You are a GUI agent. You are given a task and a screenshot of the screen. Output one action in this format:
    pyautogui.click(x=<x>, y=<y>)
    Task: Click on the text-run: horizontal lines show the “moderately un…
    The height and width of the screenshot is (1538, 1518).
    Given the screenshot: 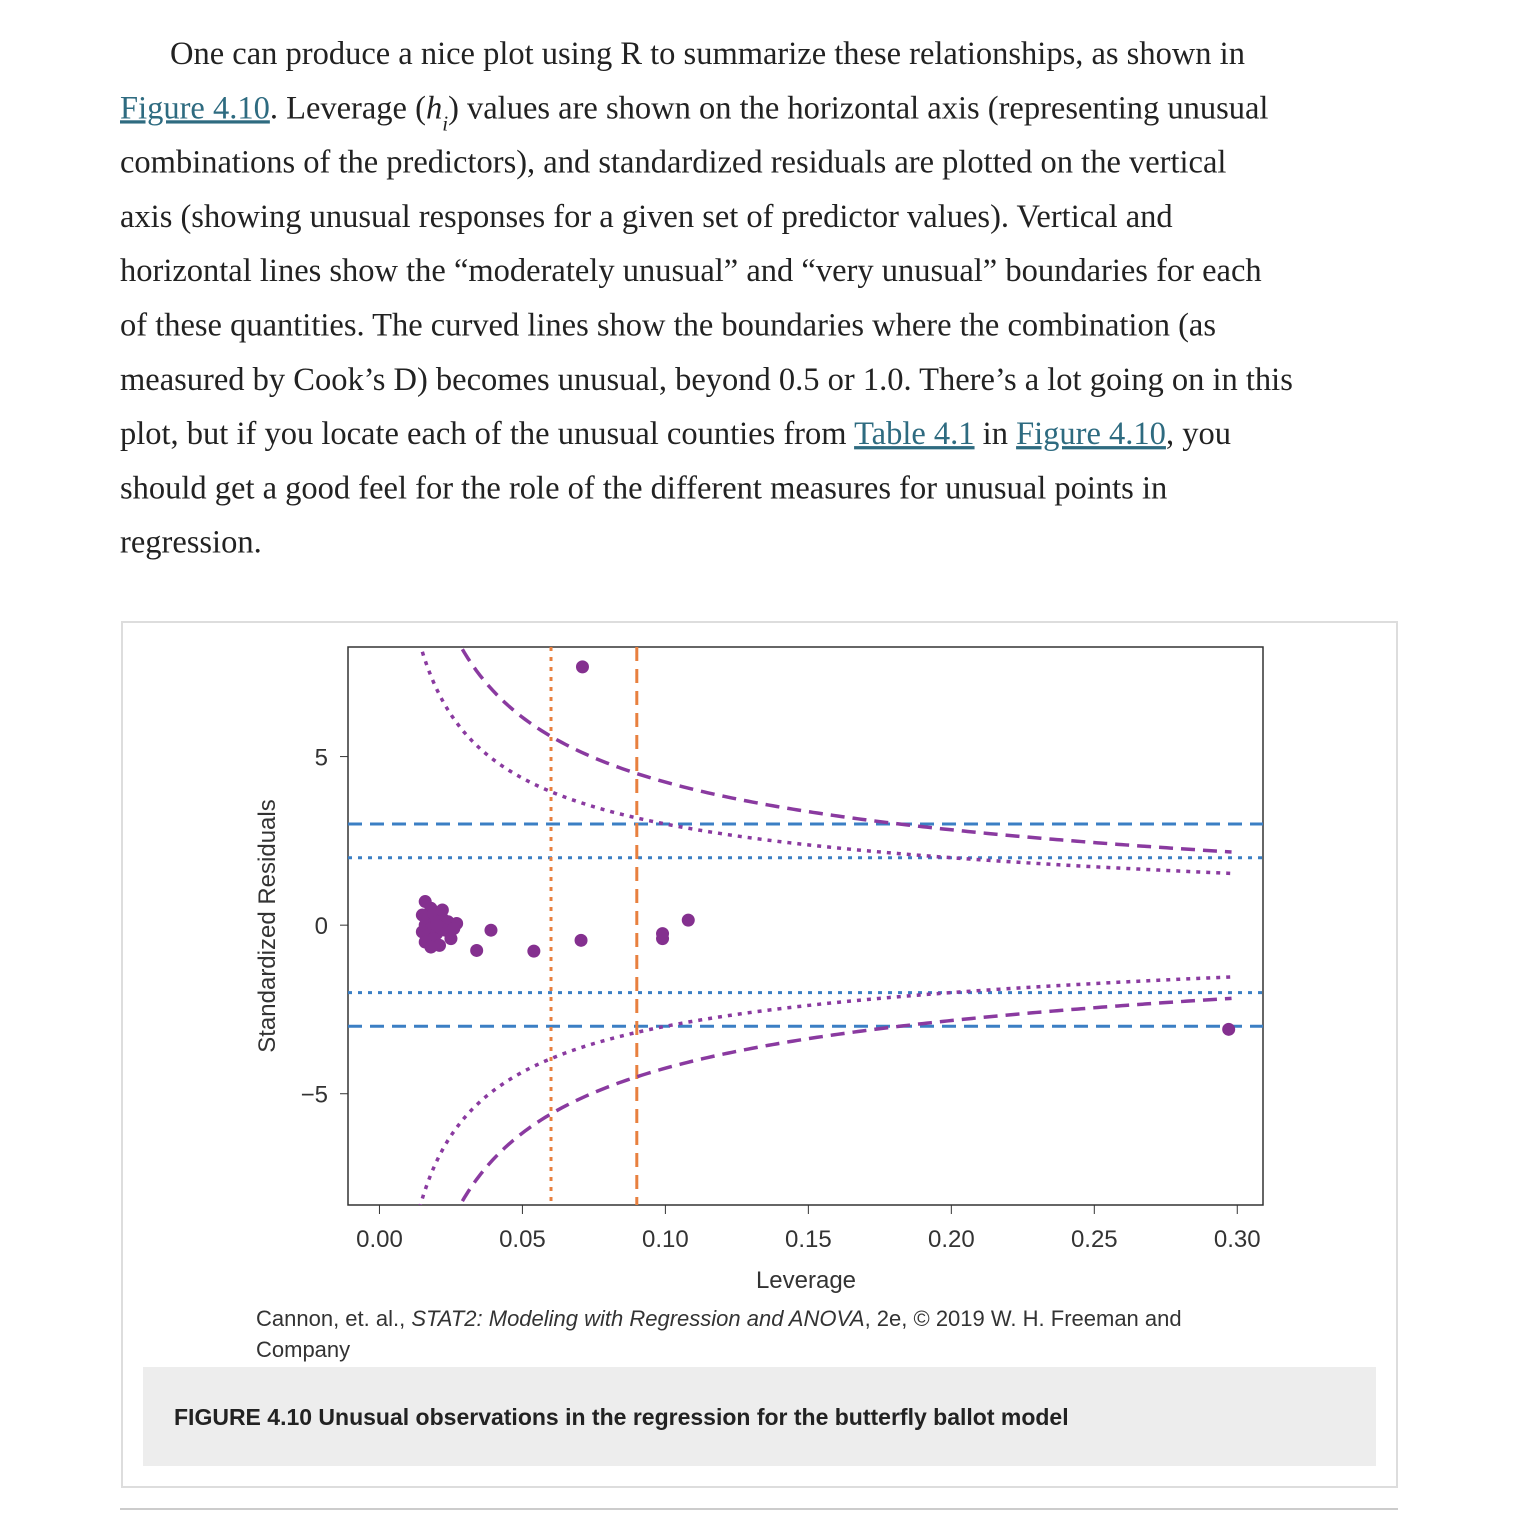 What is the action you would take?
    pyautogui.click(x=691, y=271)
    